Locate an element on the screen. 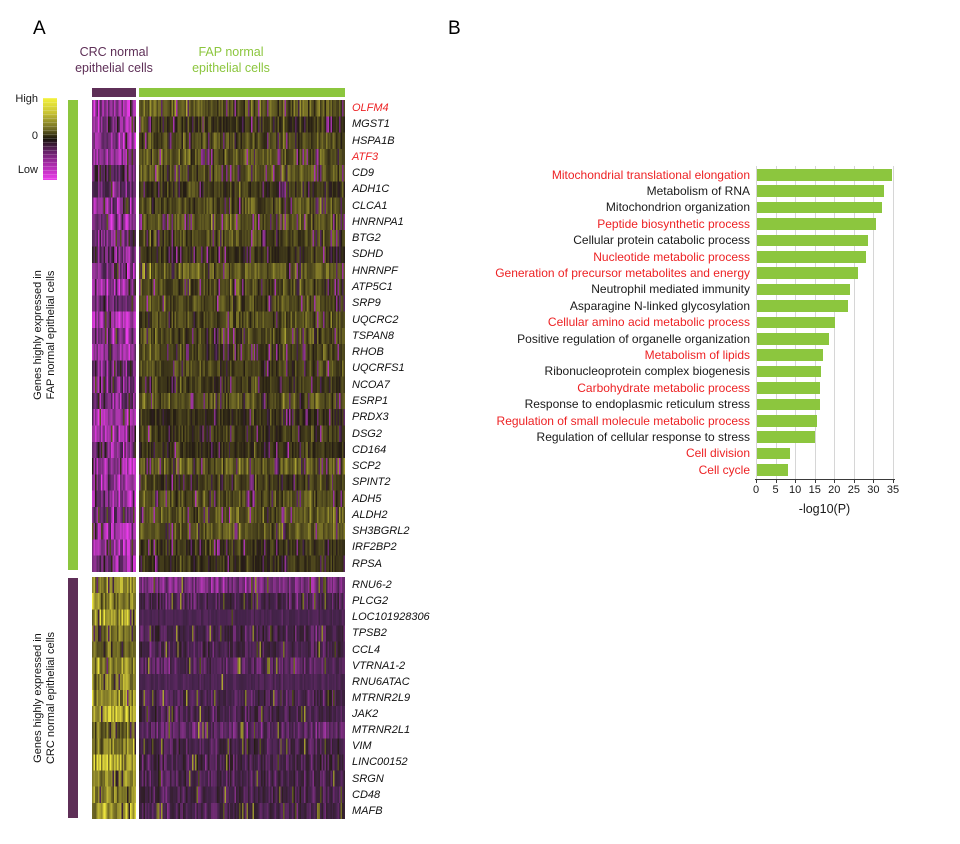 The height and width of the screenshot is (844, 960). gene-label: ADH5 is located at coordinates (367, 498).